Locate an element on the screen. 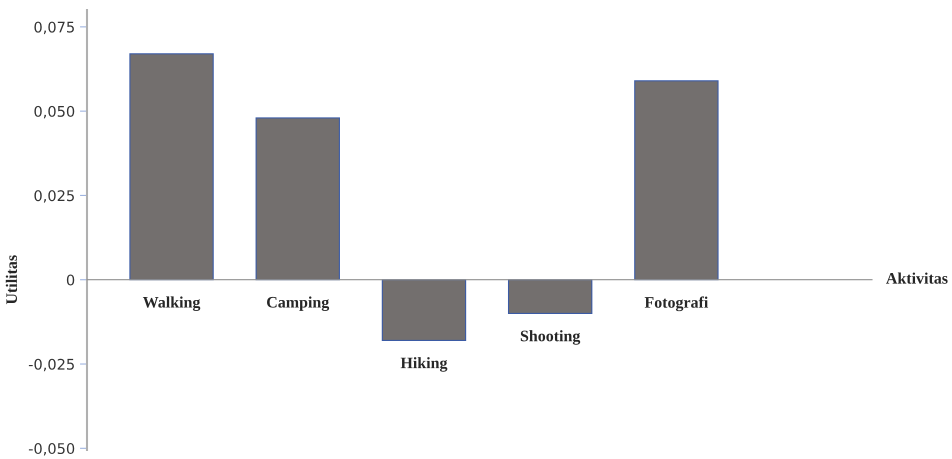 This screenshot has width=952, height=459. x-tick-label: Hiking is located at coordinates (424, 364).